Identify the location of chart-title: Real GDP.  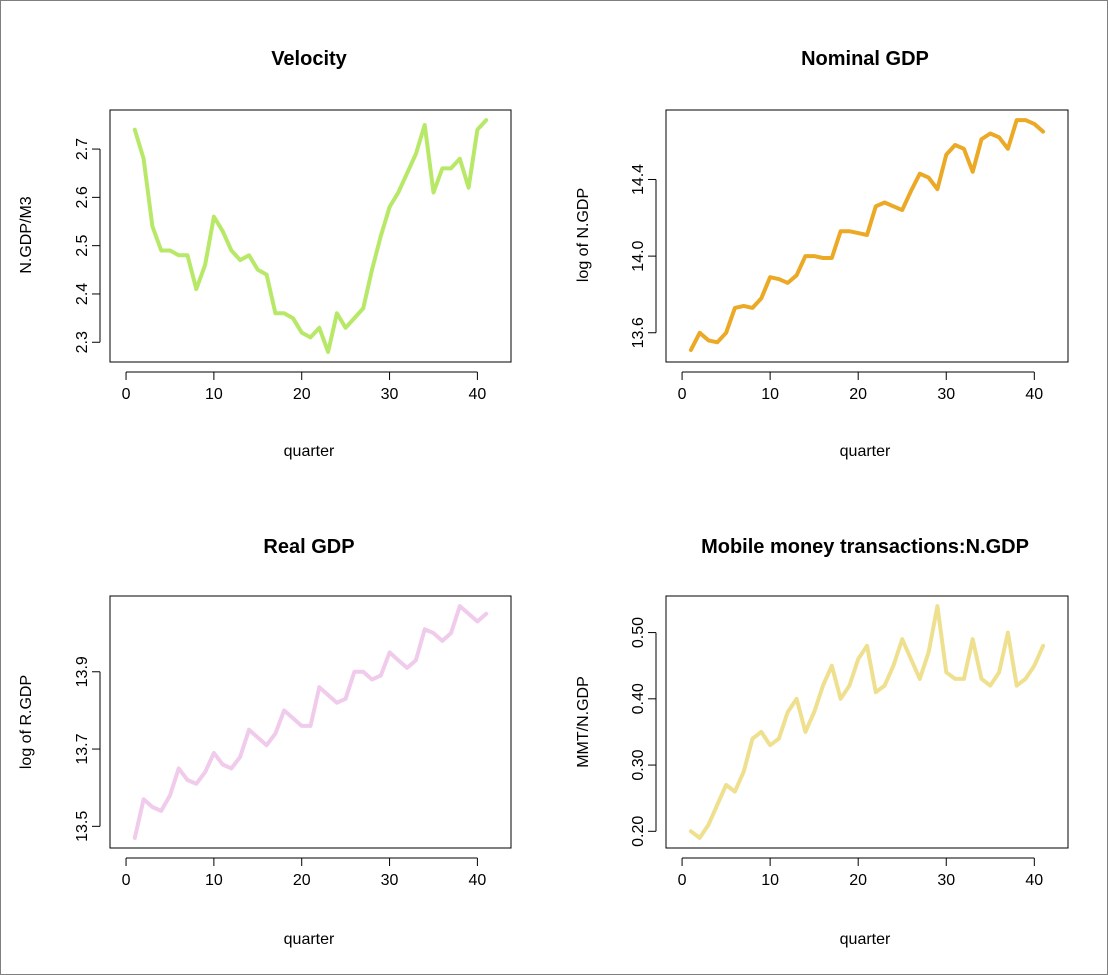
(308, 547).